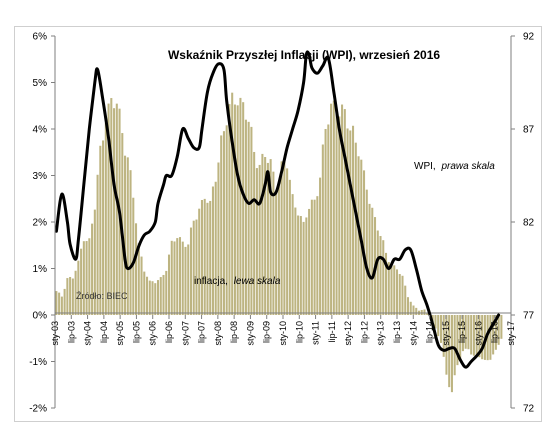 This screenshot has width=560, height=440. I want to click on x-axis-label: sty-14, so click(413, 333).